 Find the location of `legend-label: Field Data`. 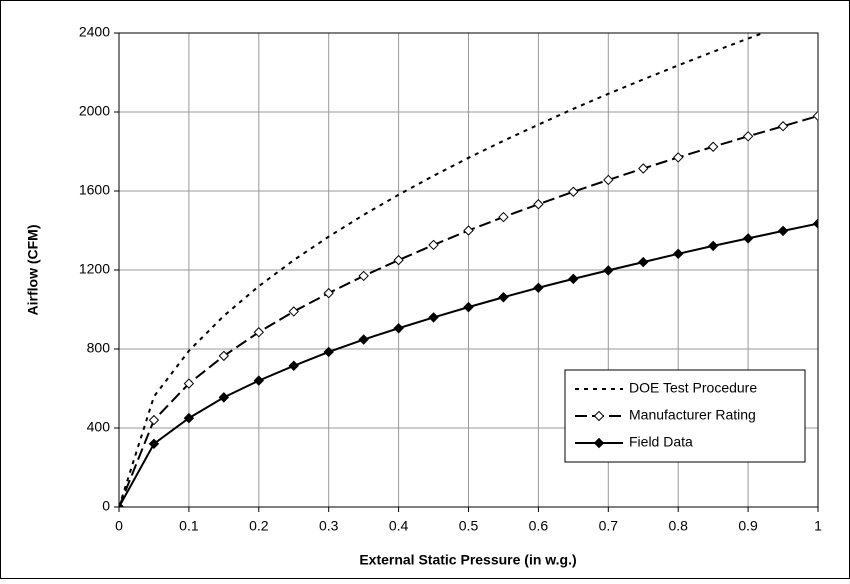

legend-label: Field Data is located at coordinates (661, 442).